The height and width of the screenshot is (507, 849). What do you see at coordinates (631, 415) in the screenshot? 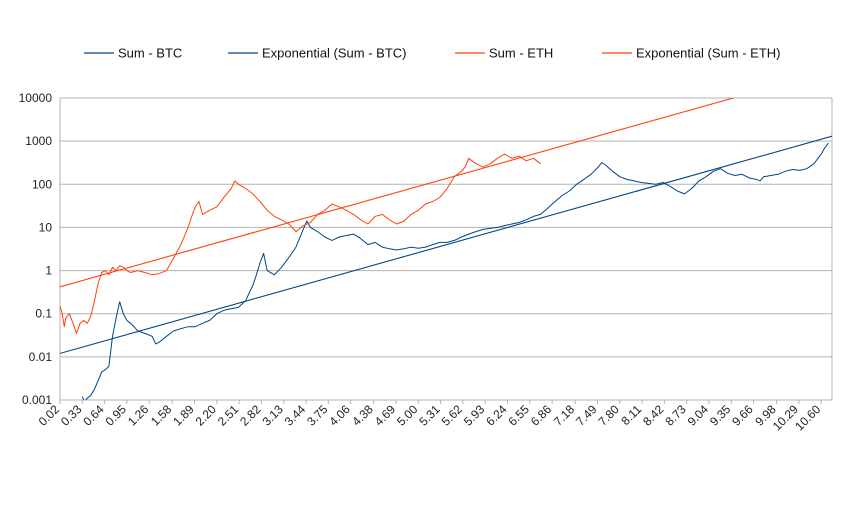
I see `x-tick-label: 8.11` at bounding box center [631, 415].